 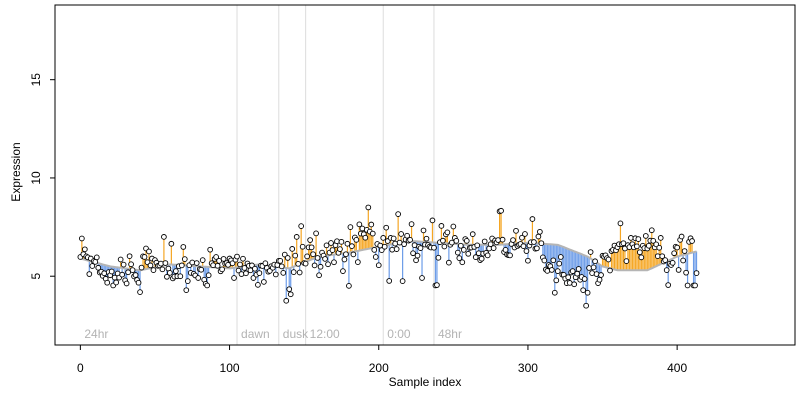 What do you see at coordinates (96, 334) in the screenshot?
I see `segment-label: 24hr` at bounding box center [96, 334].